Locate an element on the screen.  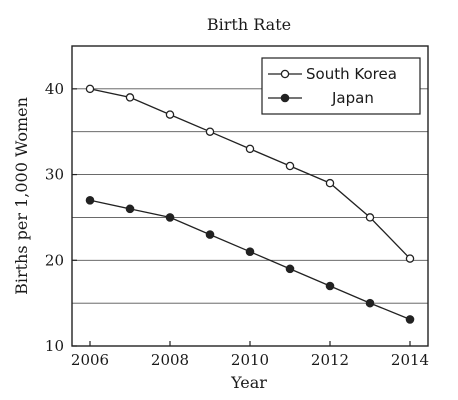
legend-box is located at coordinates (341, 86).